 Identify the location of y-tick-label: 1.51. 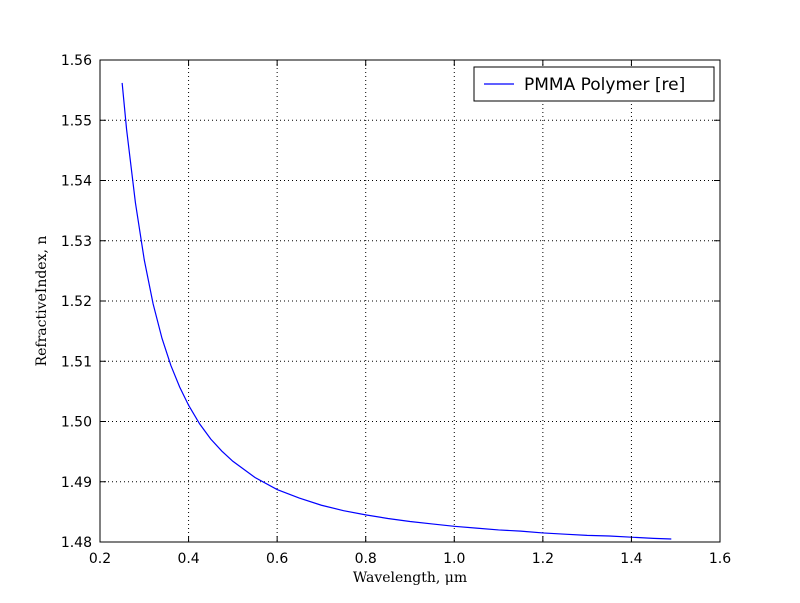
(76, 362).